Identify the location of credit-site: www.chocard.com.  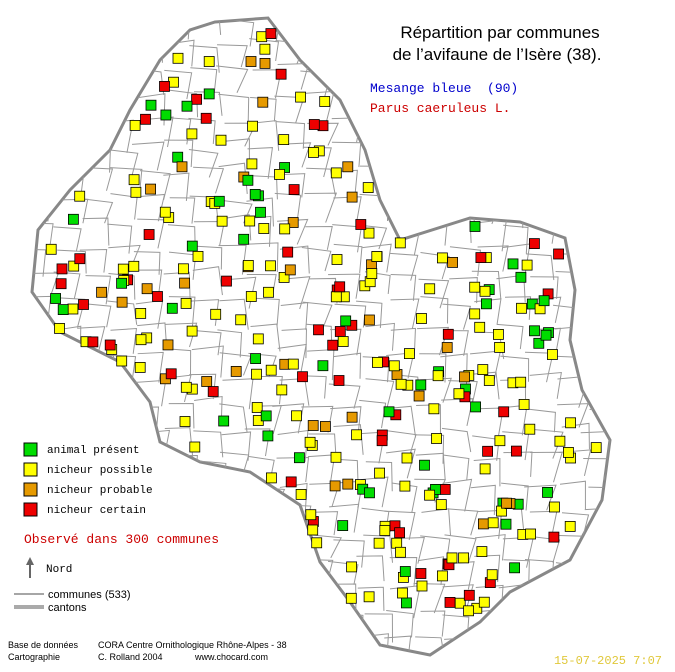
(231, 657).